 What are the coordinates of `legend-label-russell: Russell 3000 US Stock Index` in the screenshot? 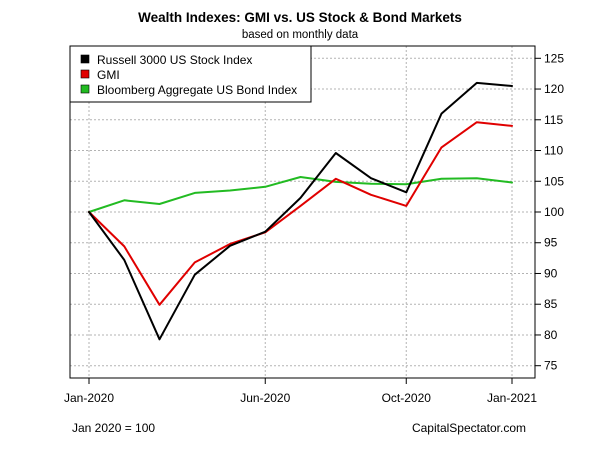 It's located at (174, 60).